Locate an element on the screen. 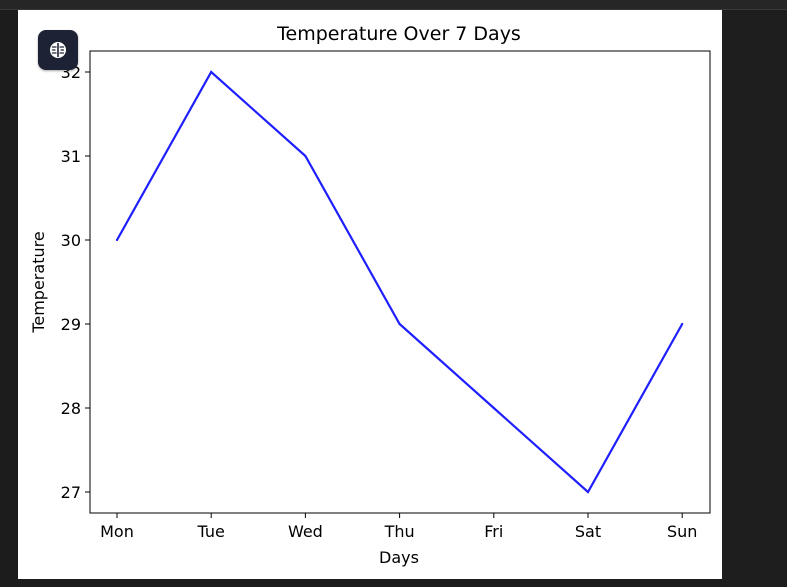  y-tick-label-31: 31 is located at coordinates (71, 156).